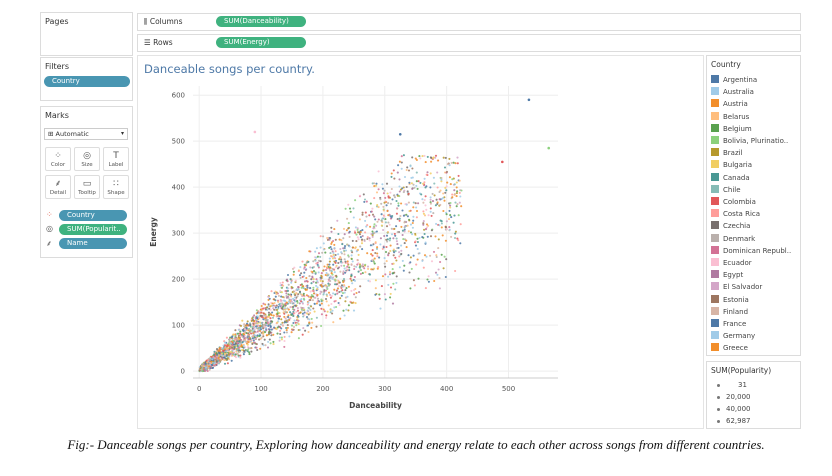  Describe the element at coordinates (87, 187) in the screenshot. I see `tooltip-button: ▭ Tooltip` at that location.